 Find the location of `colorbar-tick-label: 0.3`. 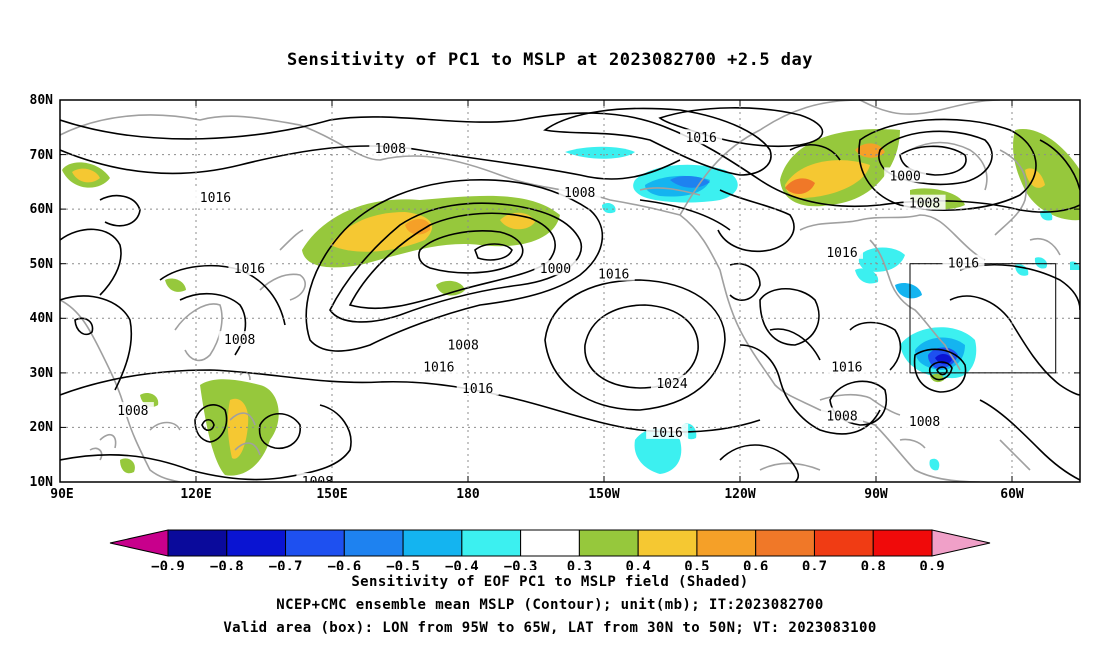

colorbar-tick-label: 0.3 is located at coordinates (579, 564).